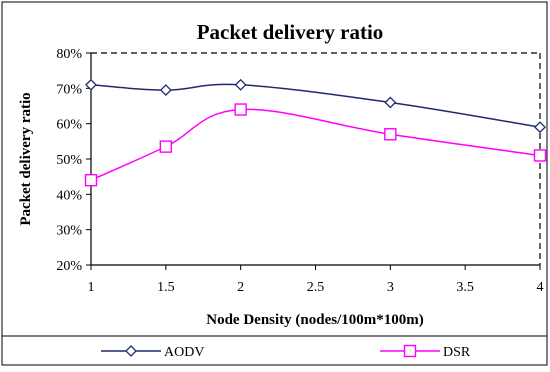 The image size is (550, 372). I want to click on y-tick-label: 80%, so click(69, 54).